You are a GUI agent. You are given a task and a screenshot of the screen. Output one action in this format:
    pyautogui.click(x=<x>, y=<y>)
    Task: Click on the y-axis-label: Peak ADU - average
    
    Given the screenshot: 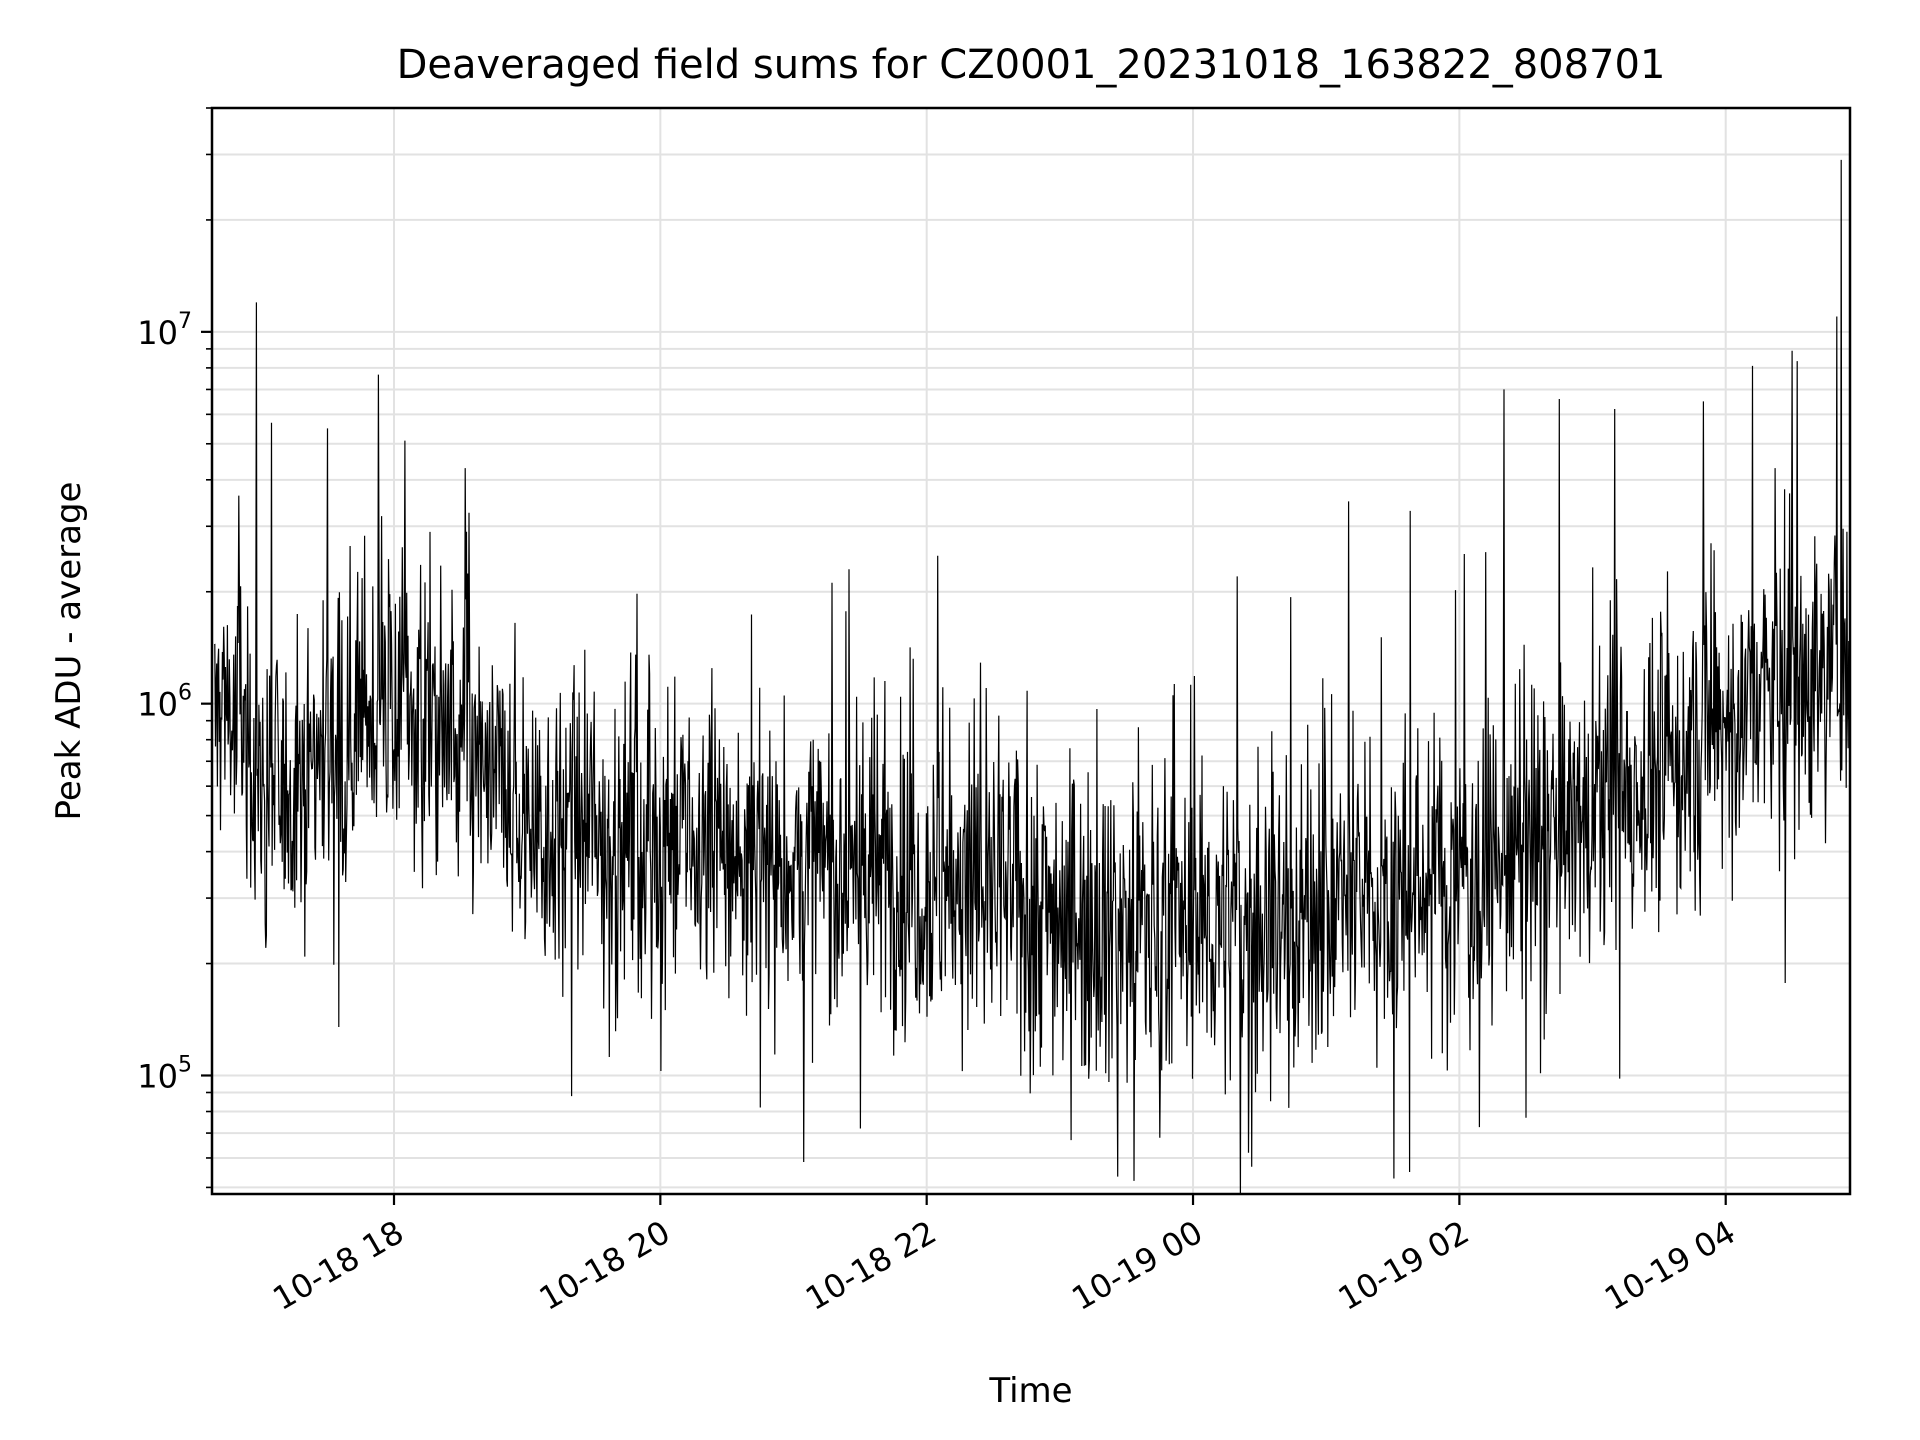 What is the action you would take?
    pyautogui.click(x=69, y=651)
    